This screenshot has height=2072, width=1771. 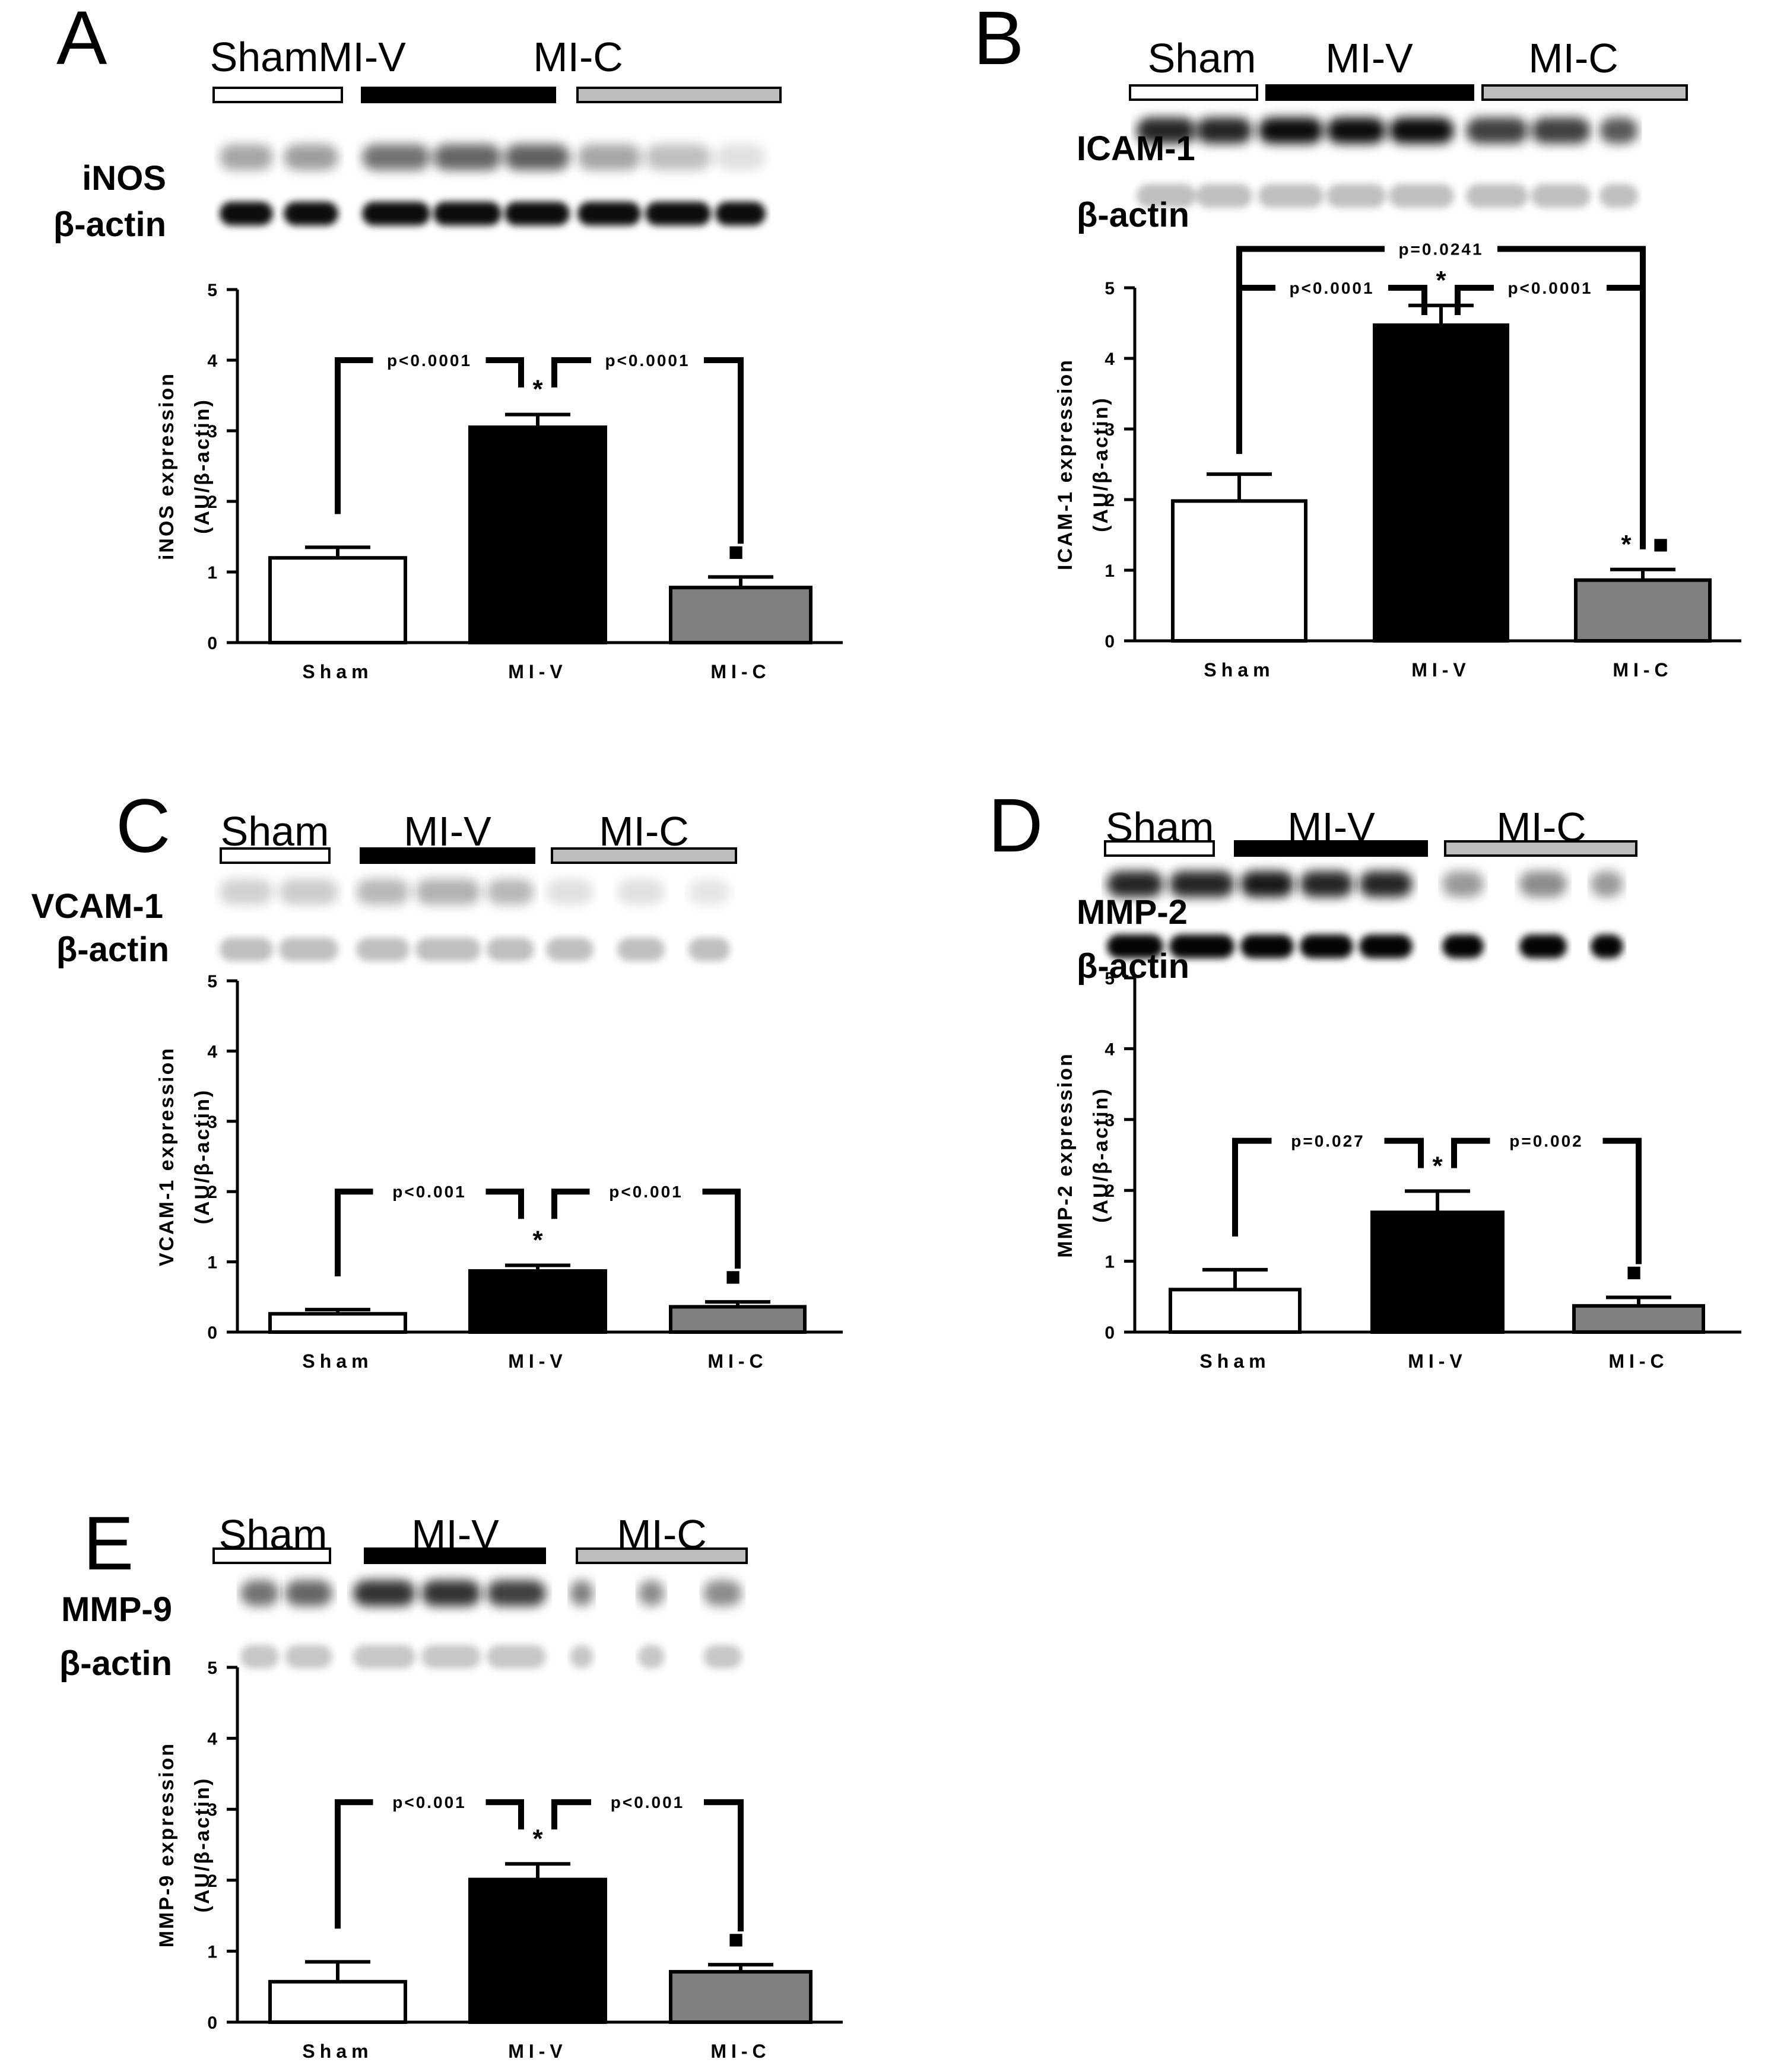 I want to click on y-axis-label-line: VCAM-1 expression, so click(x=166, y=1156).